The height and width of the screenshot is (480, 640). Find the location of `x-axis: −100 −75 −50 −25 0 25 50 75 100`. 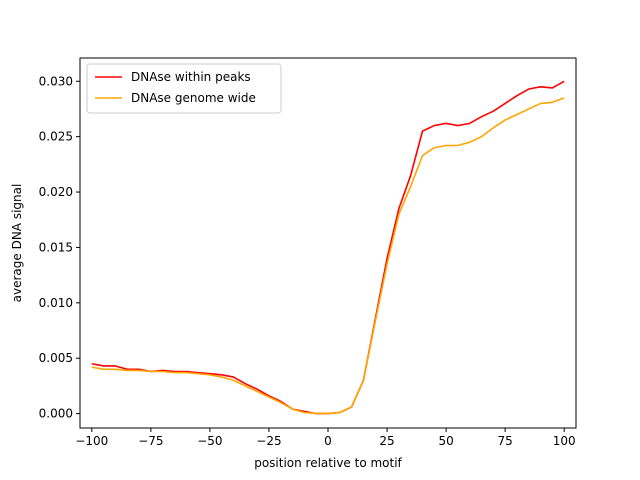

x-axis: −100 −75 −50 −25 0 25 50 75 100 is located at coordinates (325, 438).